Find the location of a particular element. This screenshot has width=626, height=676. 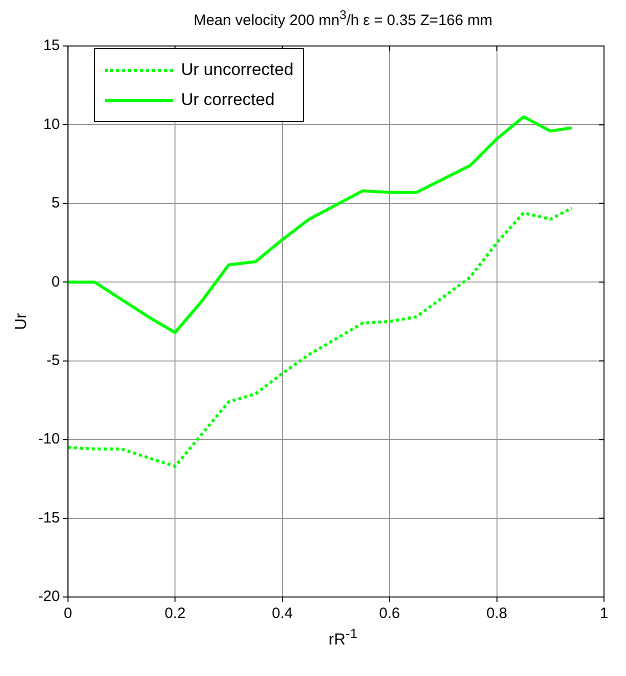

y-tick-label: 10 is located at coordinates (51, 124).